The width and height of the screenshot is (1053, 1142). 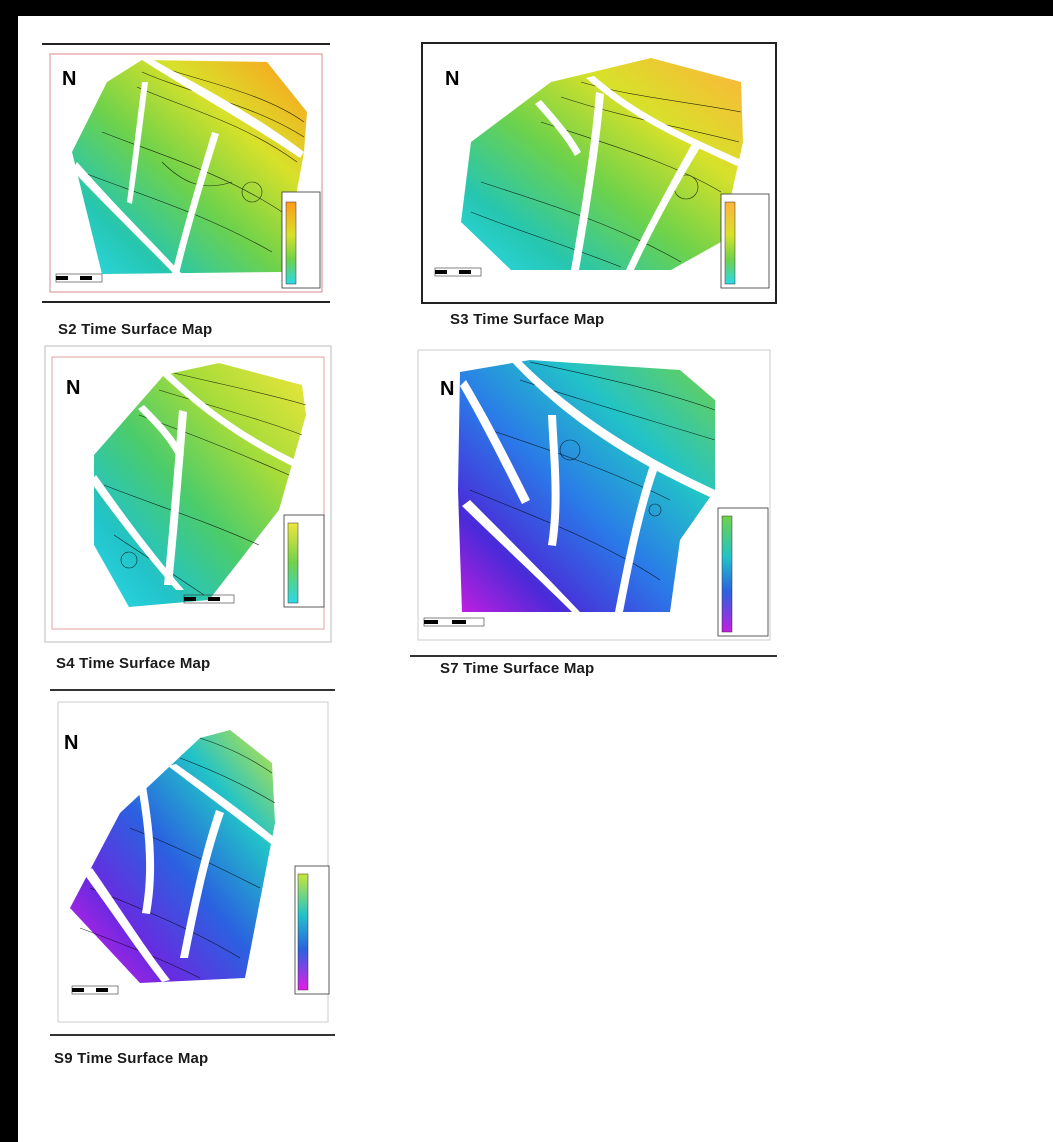 I want to click on s7-map-figure, so click(x=593, y=503).